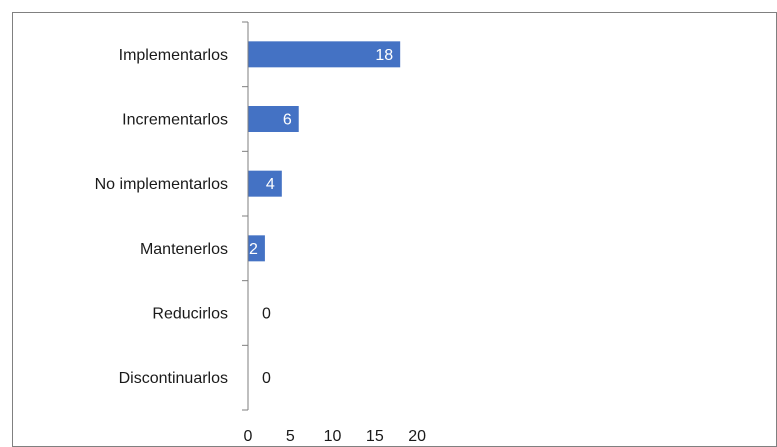  I want to click on data-labels: 18 6 4 2 0 0, so click(321, 217).